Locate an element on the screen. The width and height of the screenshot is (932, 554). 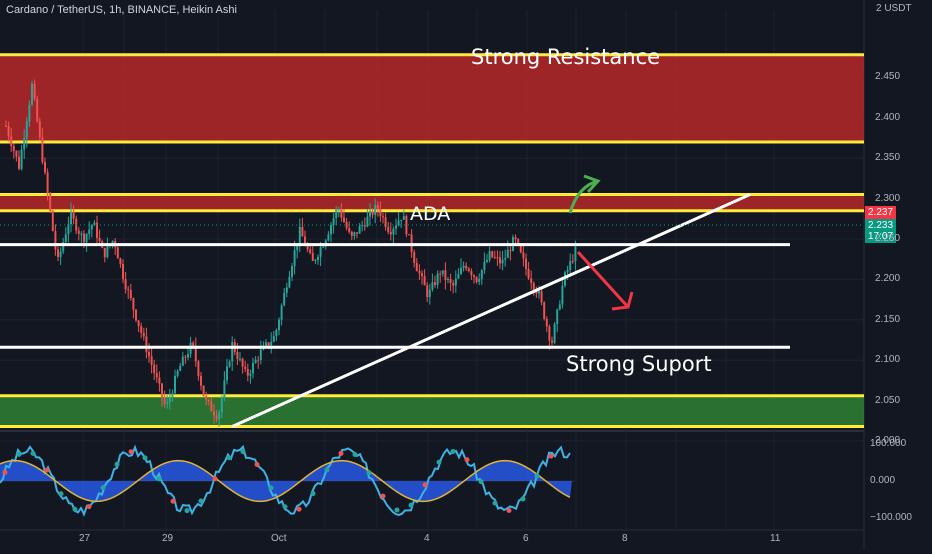
x-tick-label: 8 is located at coordinates (625, 538).